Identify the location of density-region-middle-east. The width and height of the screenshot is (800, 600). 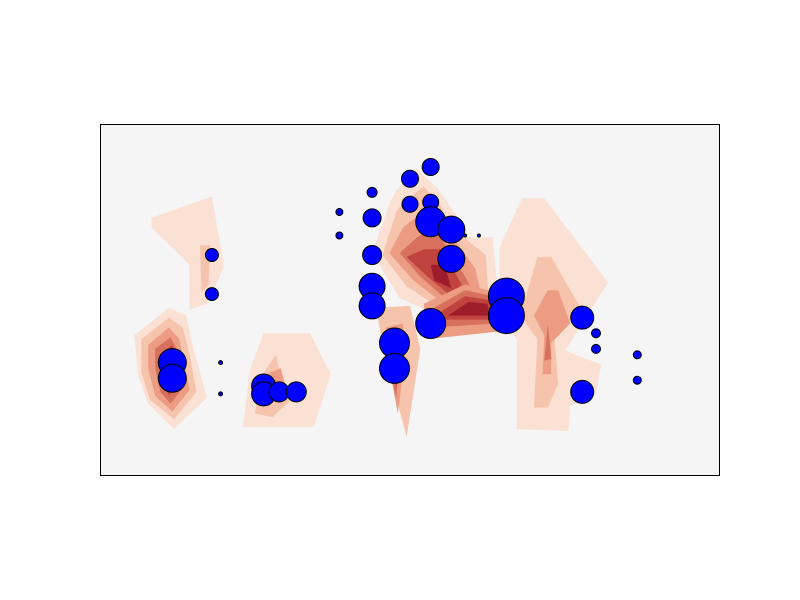
(462, 312).